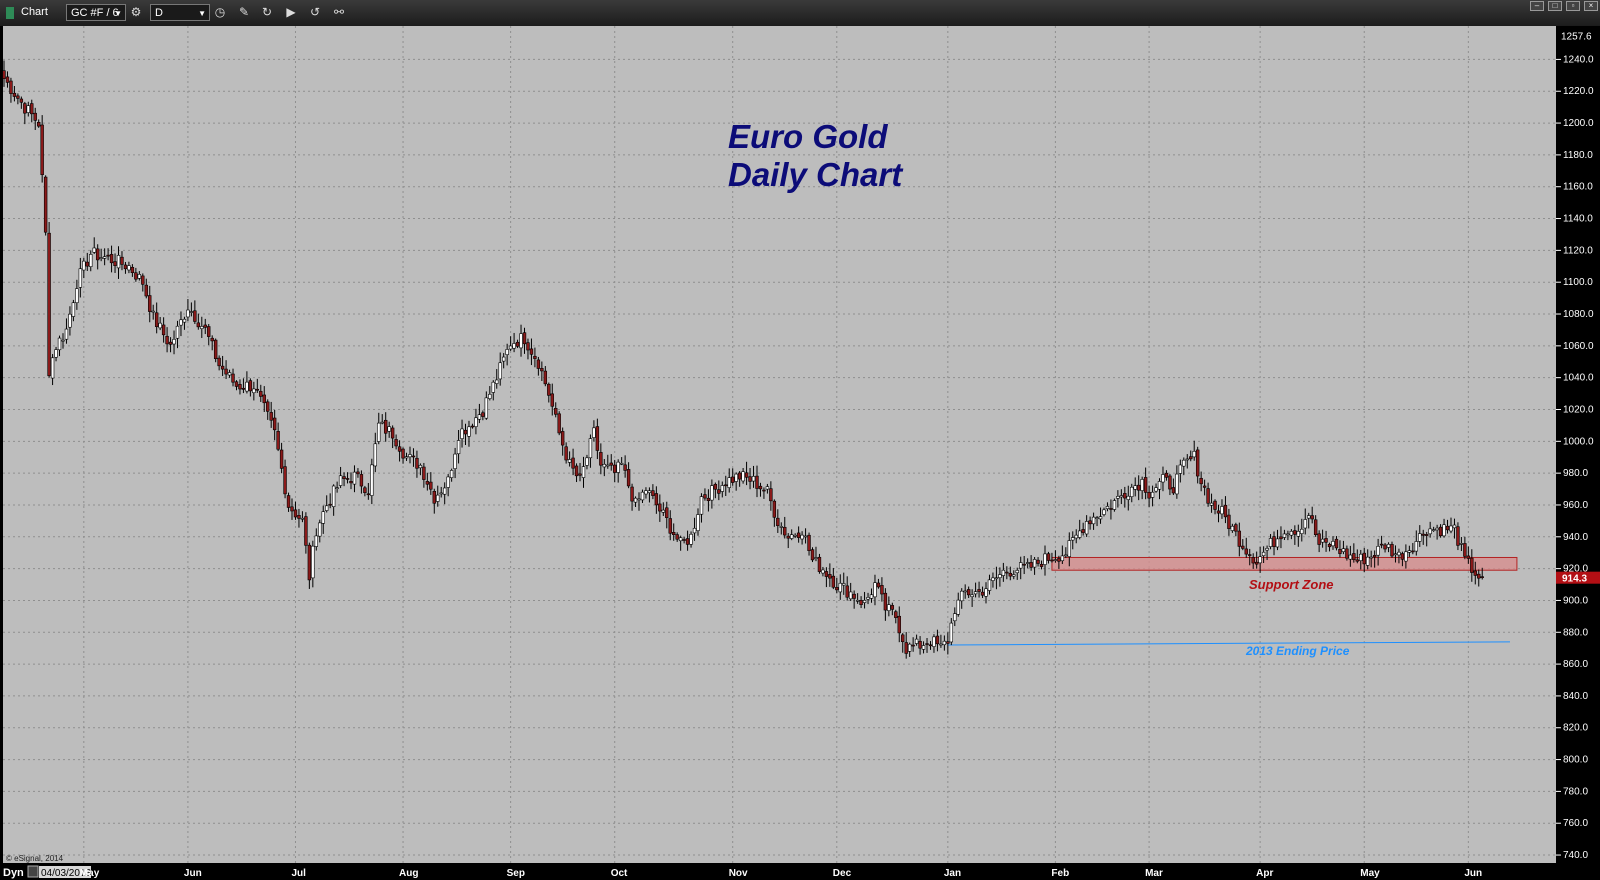 Image resolution: width=1600 pixels, height=880 pixels. I want to click on link-icon: ⚯, so click(339, 12).